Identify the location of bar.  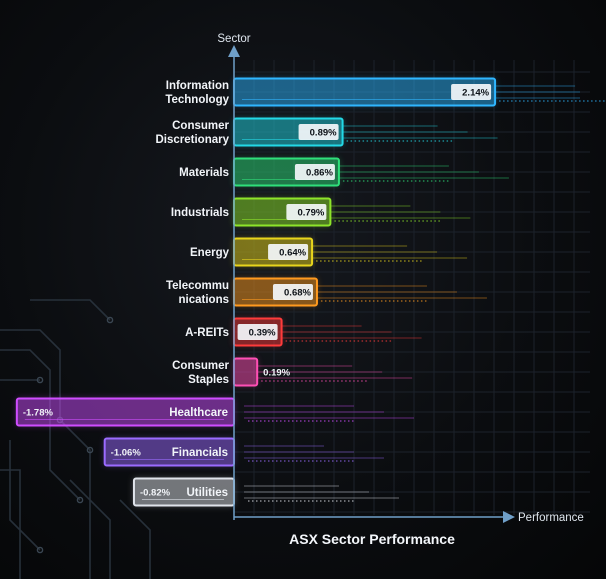
(246, 372).